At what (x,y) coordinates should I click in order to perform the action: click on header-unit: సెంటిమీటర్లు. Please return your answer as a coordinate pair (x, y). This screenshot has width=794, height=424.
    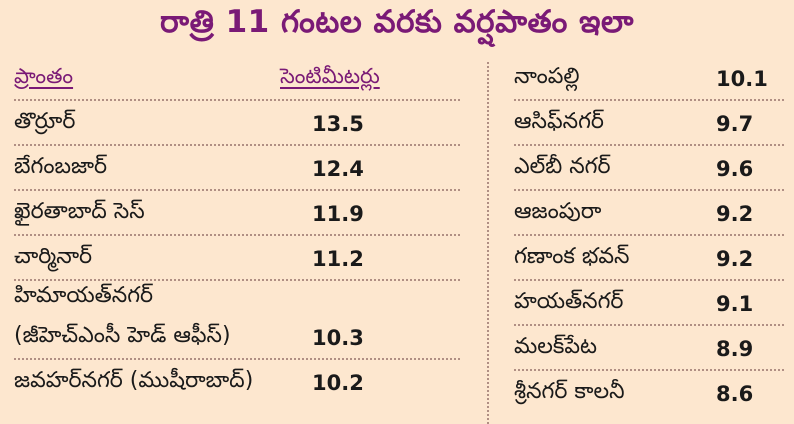
    Looking at the image, I should click on (330, 75).